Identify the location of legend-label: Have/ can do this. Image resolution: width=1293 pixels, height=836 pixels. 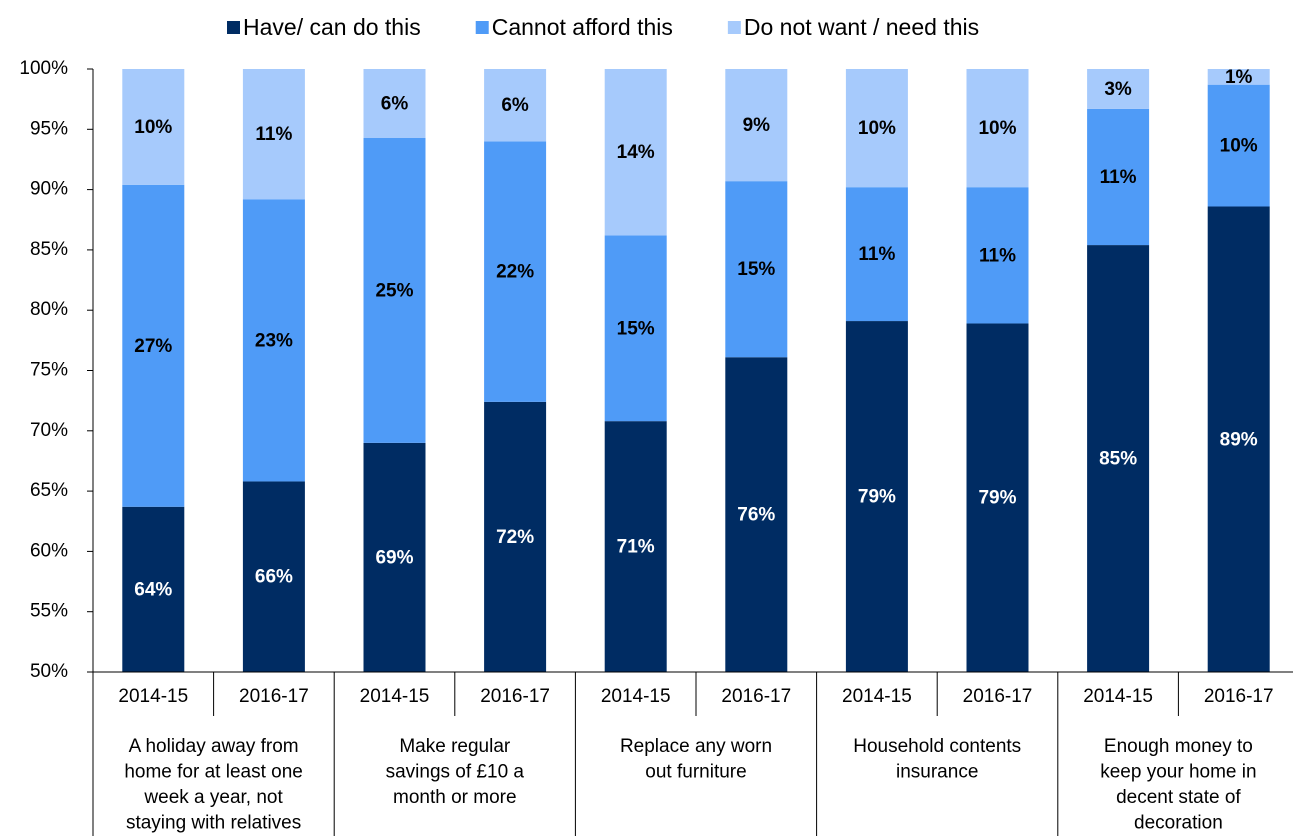
(332, 27).